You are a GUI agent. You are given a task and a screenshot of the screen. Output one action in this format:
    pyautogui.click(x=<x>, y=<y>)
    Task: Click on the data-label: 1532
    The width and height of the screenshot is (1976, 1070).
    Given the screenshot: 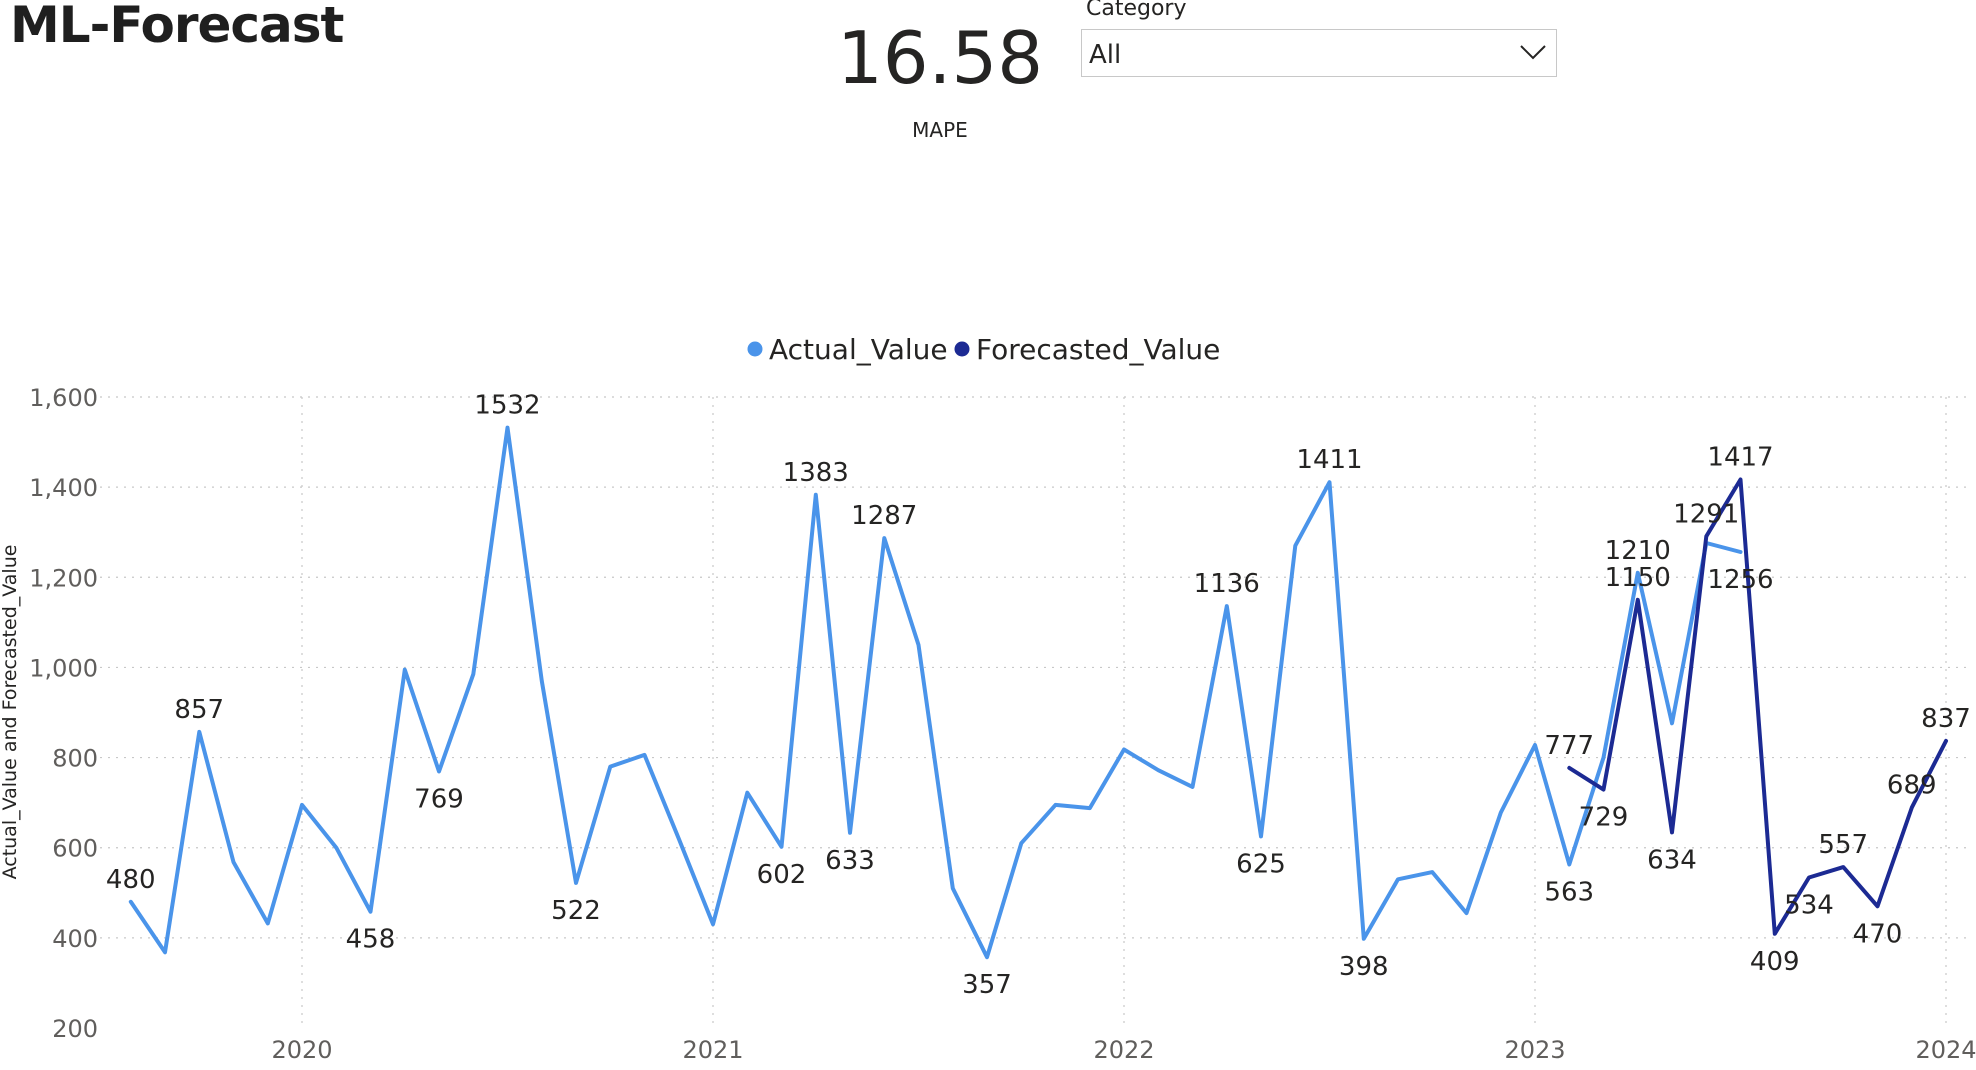 What is the action you would take?
    pyautogui.click(x=507, y=406)
    